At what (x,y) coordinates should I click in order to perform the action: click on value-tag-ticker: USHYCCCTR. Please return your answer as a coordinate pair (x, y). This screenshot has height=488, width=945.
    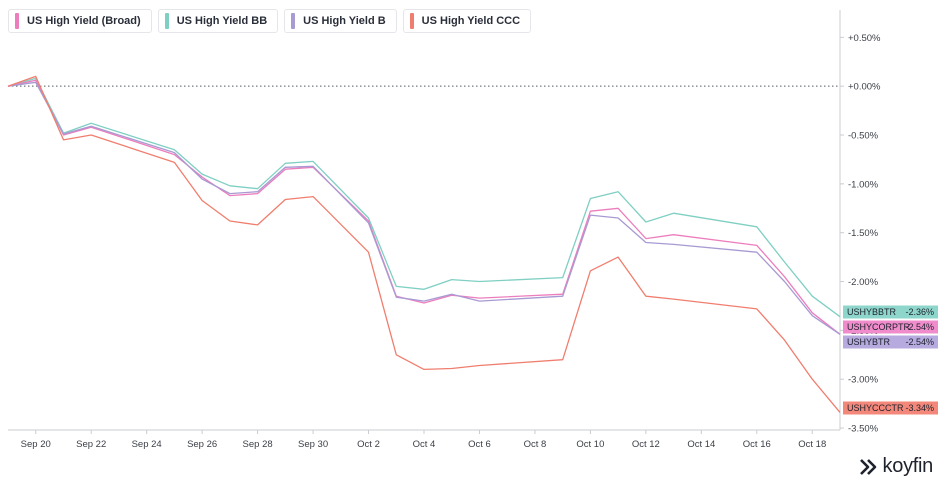
    Looking at the image, I should click on (875, 408).